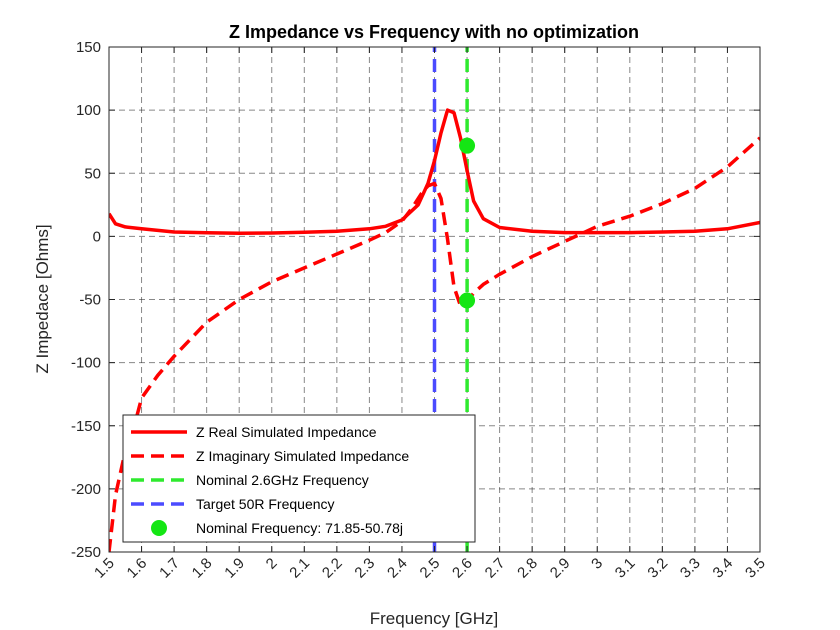 The image size is (840, 630). Describe the element at coordinates (90, 300) in the screenshot. I see `y-tick-label: -50` at that location.